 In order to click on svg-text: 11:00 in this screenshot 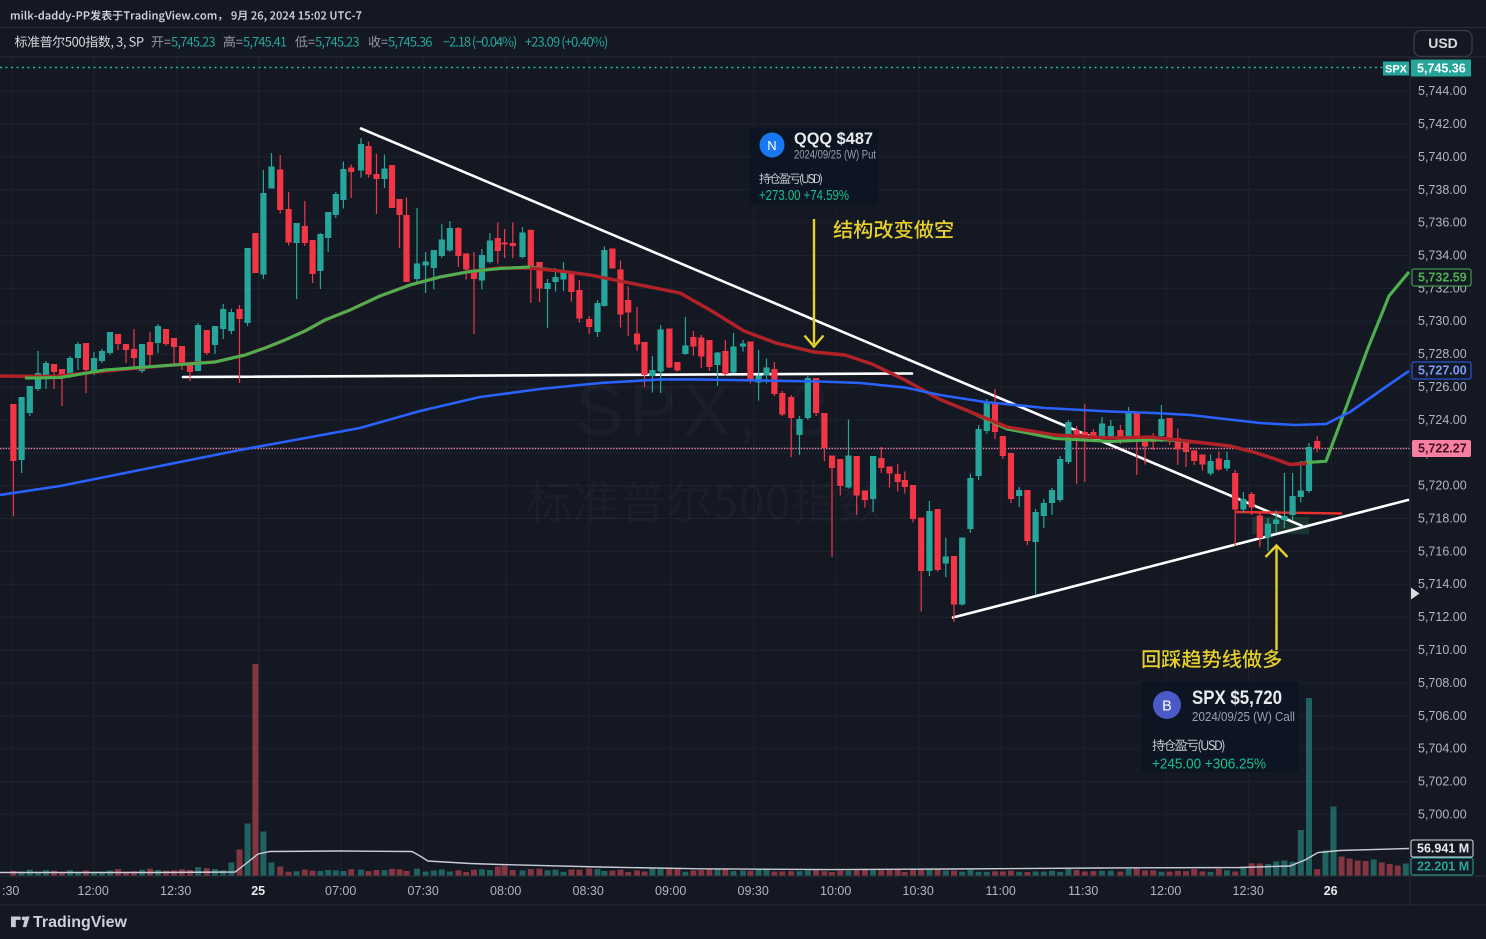, I will do `click(1001, 891)`.